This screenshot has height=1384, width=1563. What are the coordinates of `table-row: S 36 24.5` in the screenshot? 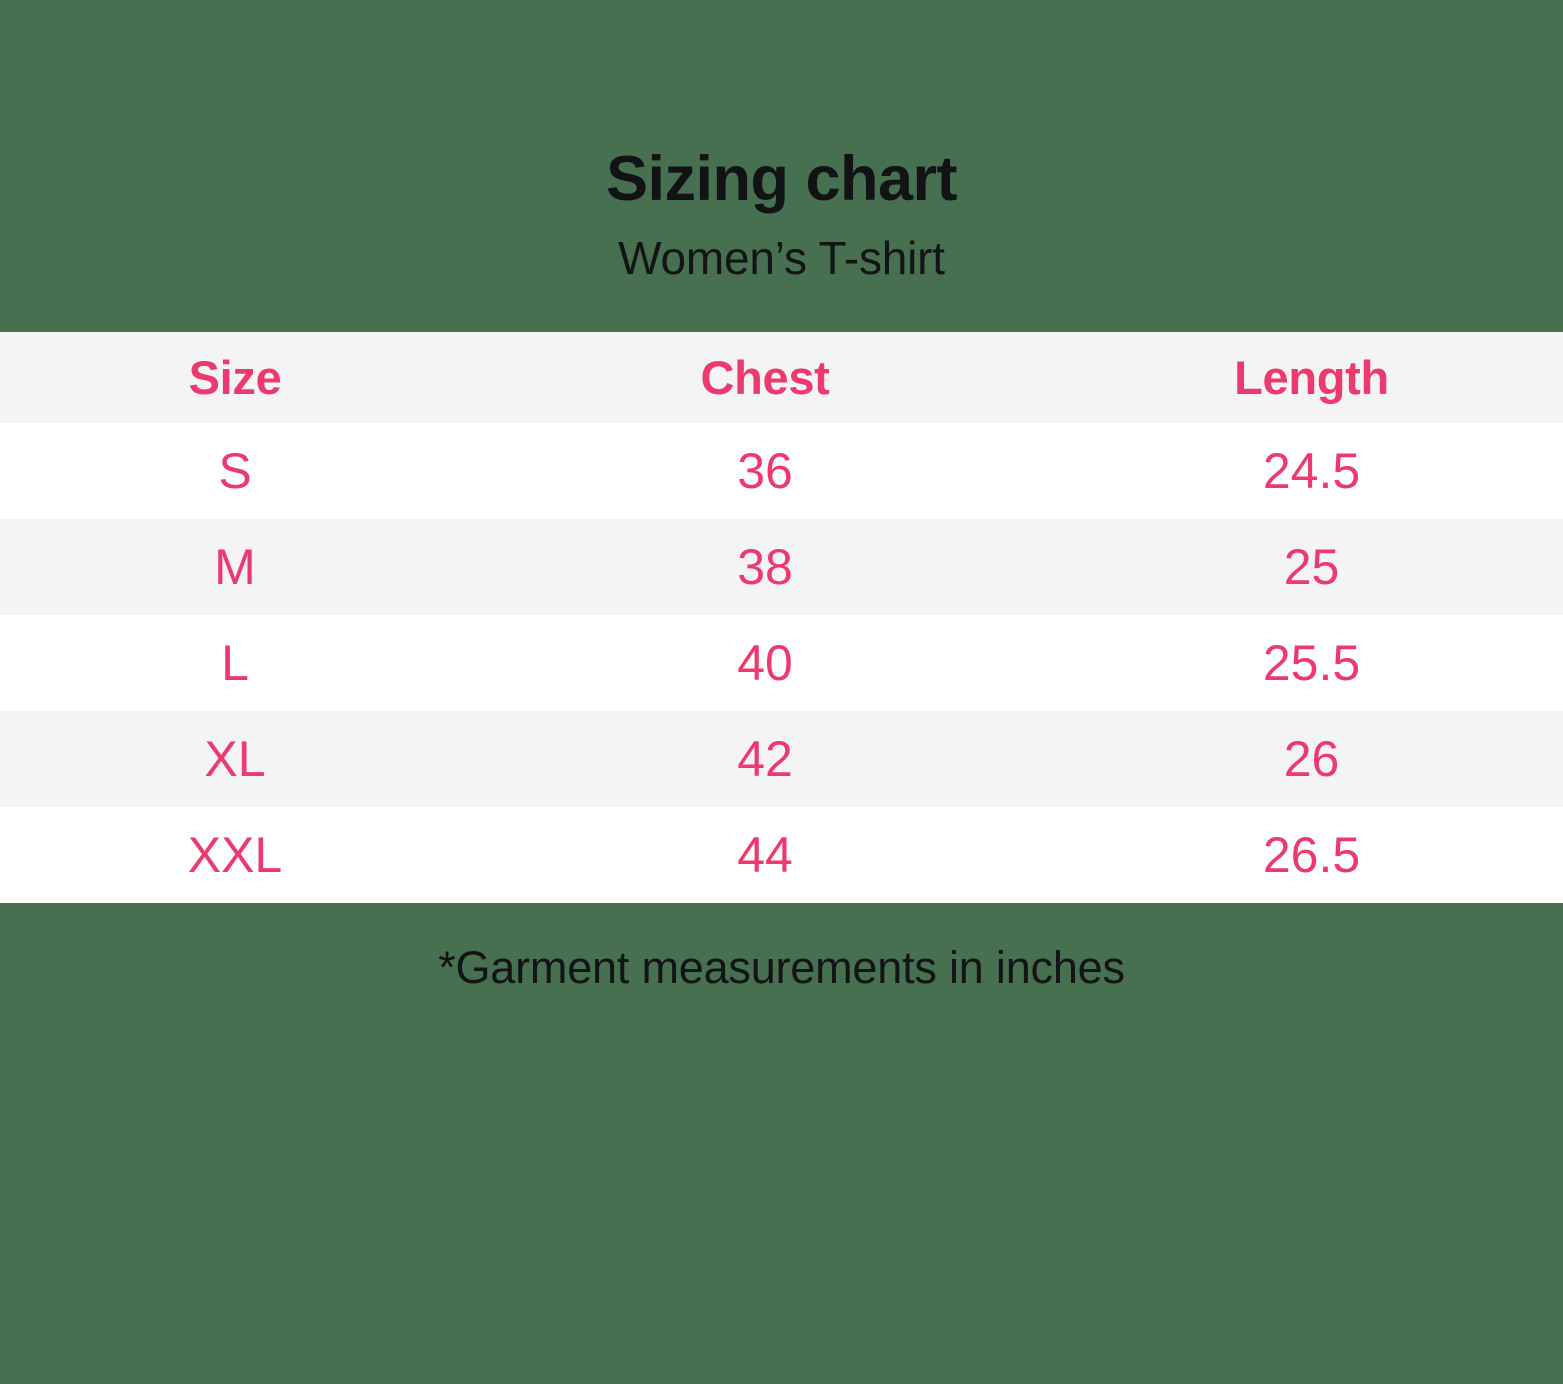 It's located at (781, 471).